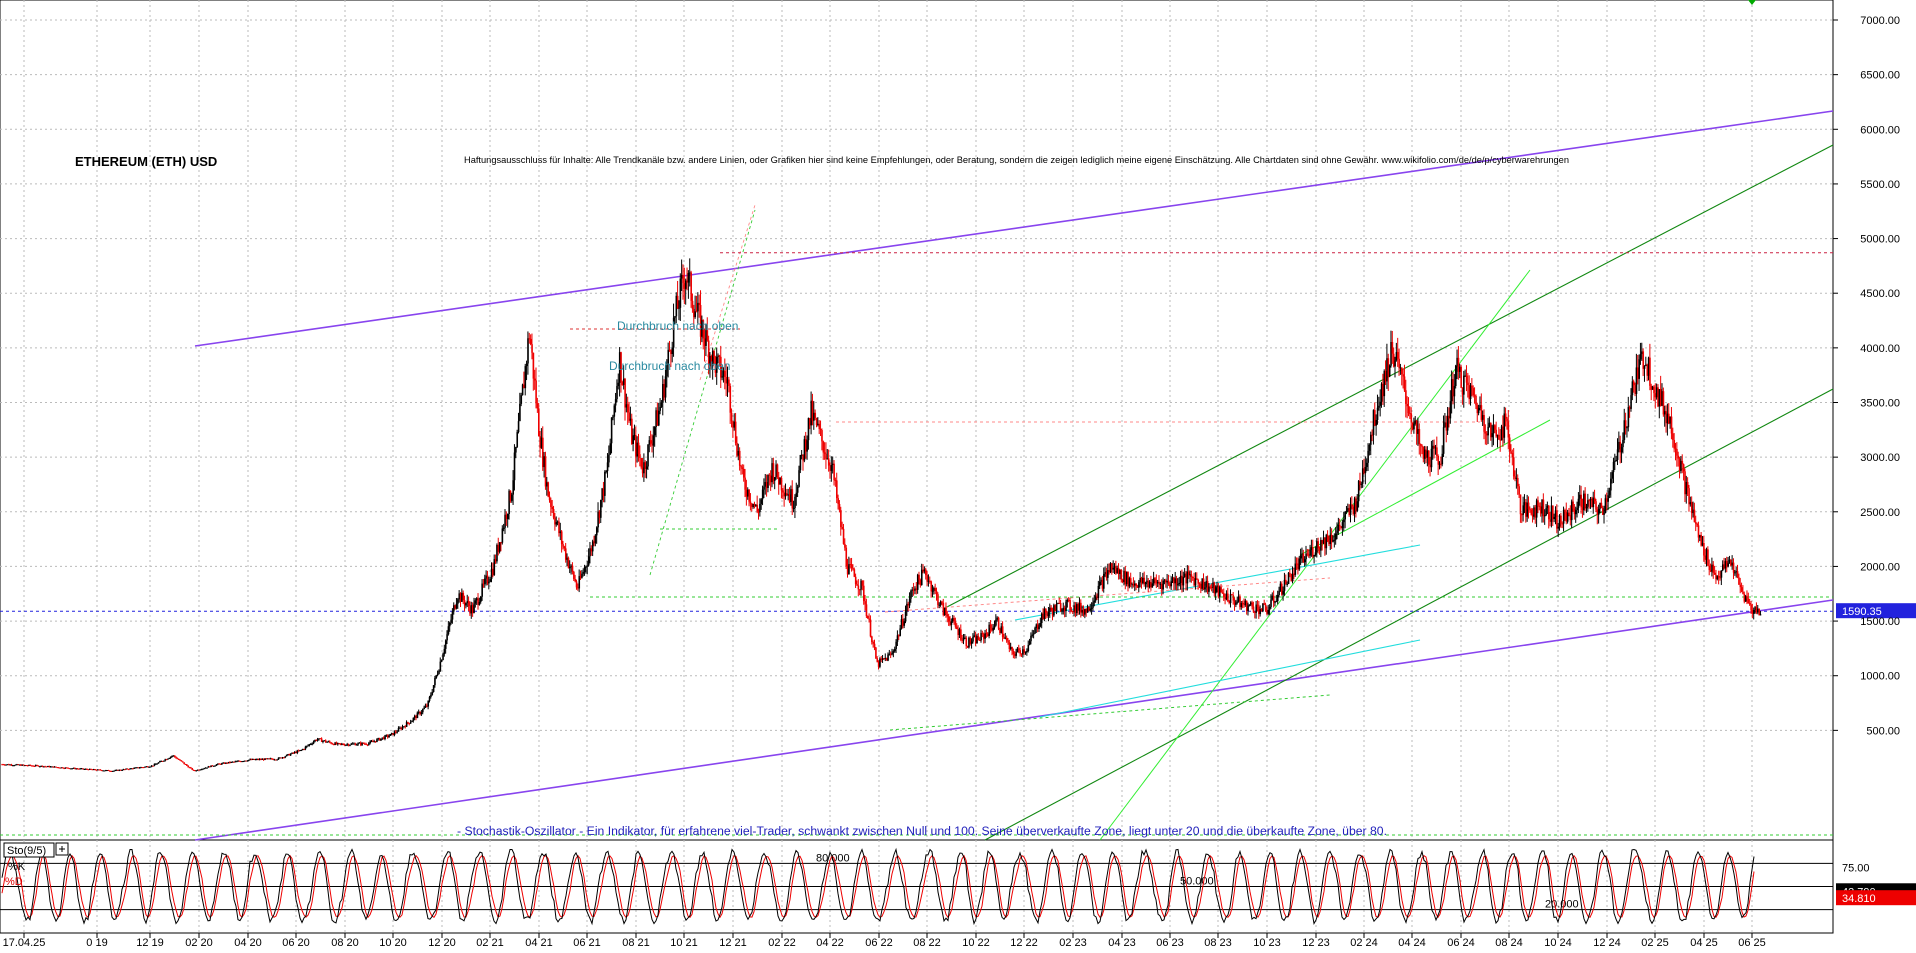  What do you see at coordinates (1880, 513) in the screenshot?
I see `y-tick-label: 2500.00` at bounding box center [1880, 513].